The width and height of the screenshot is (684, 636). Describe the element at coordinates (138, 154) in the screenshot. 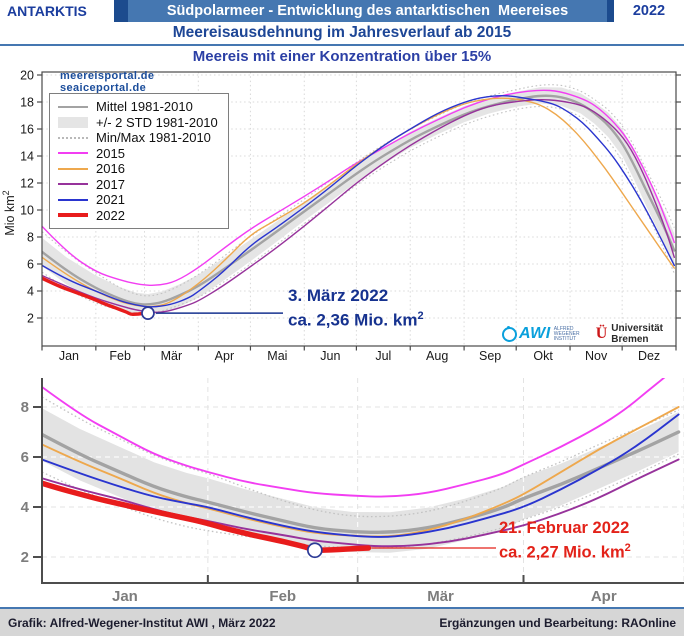

I see `legend-item-2015: 2015` at that location.